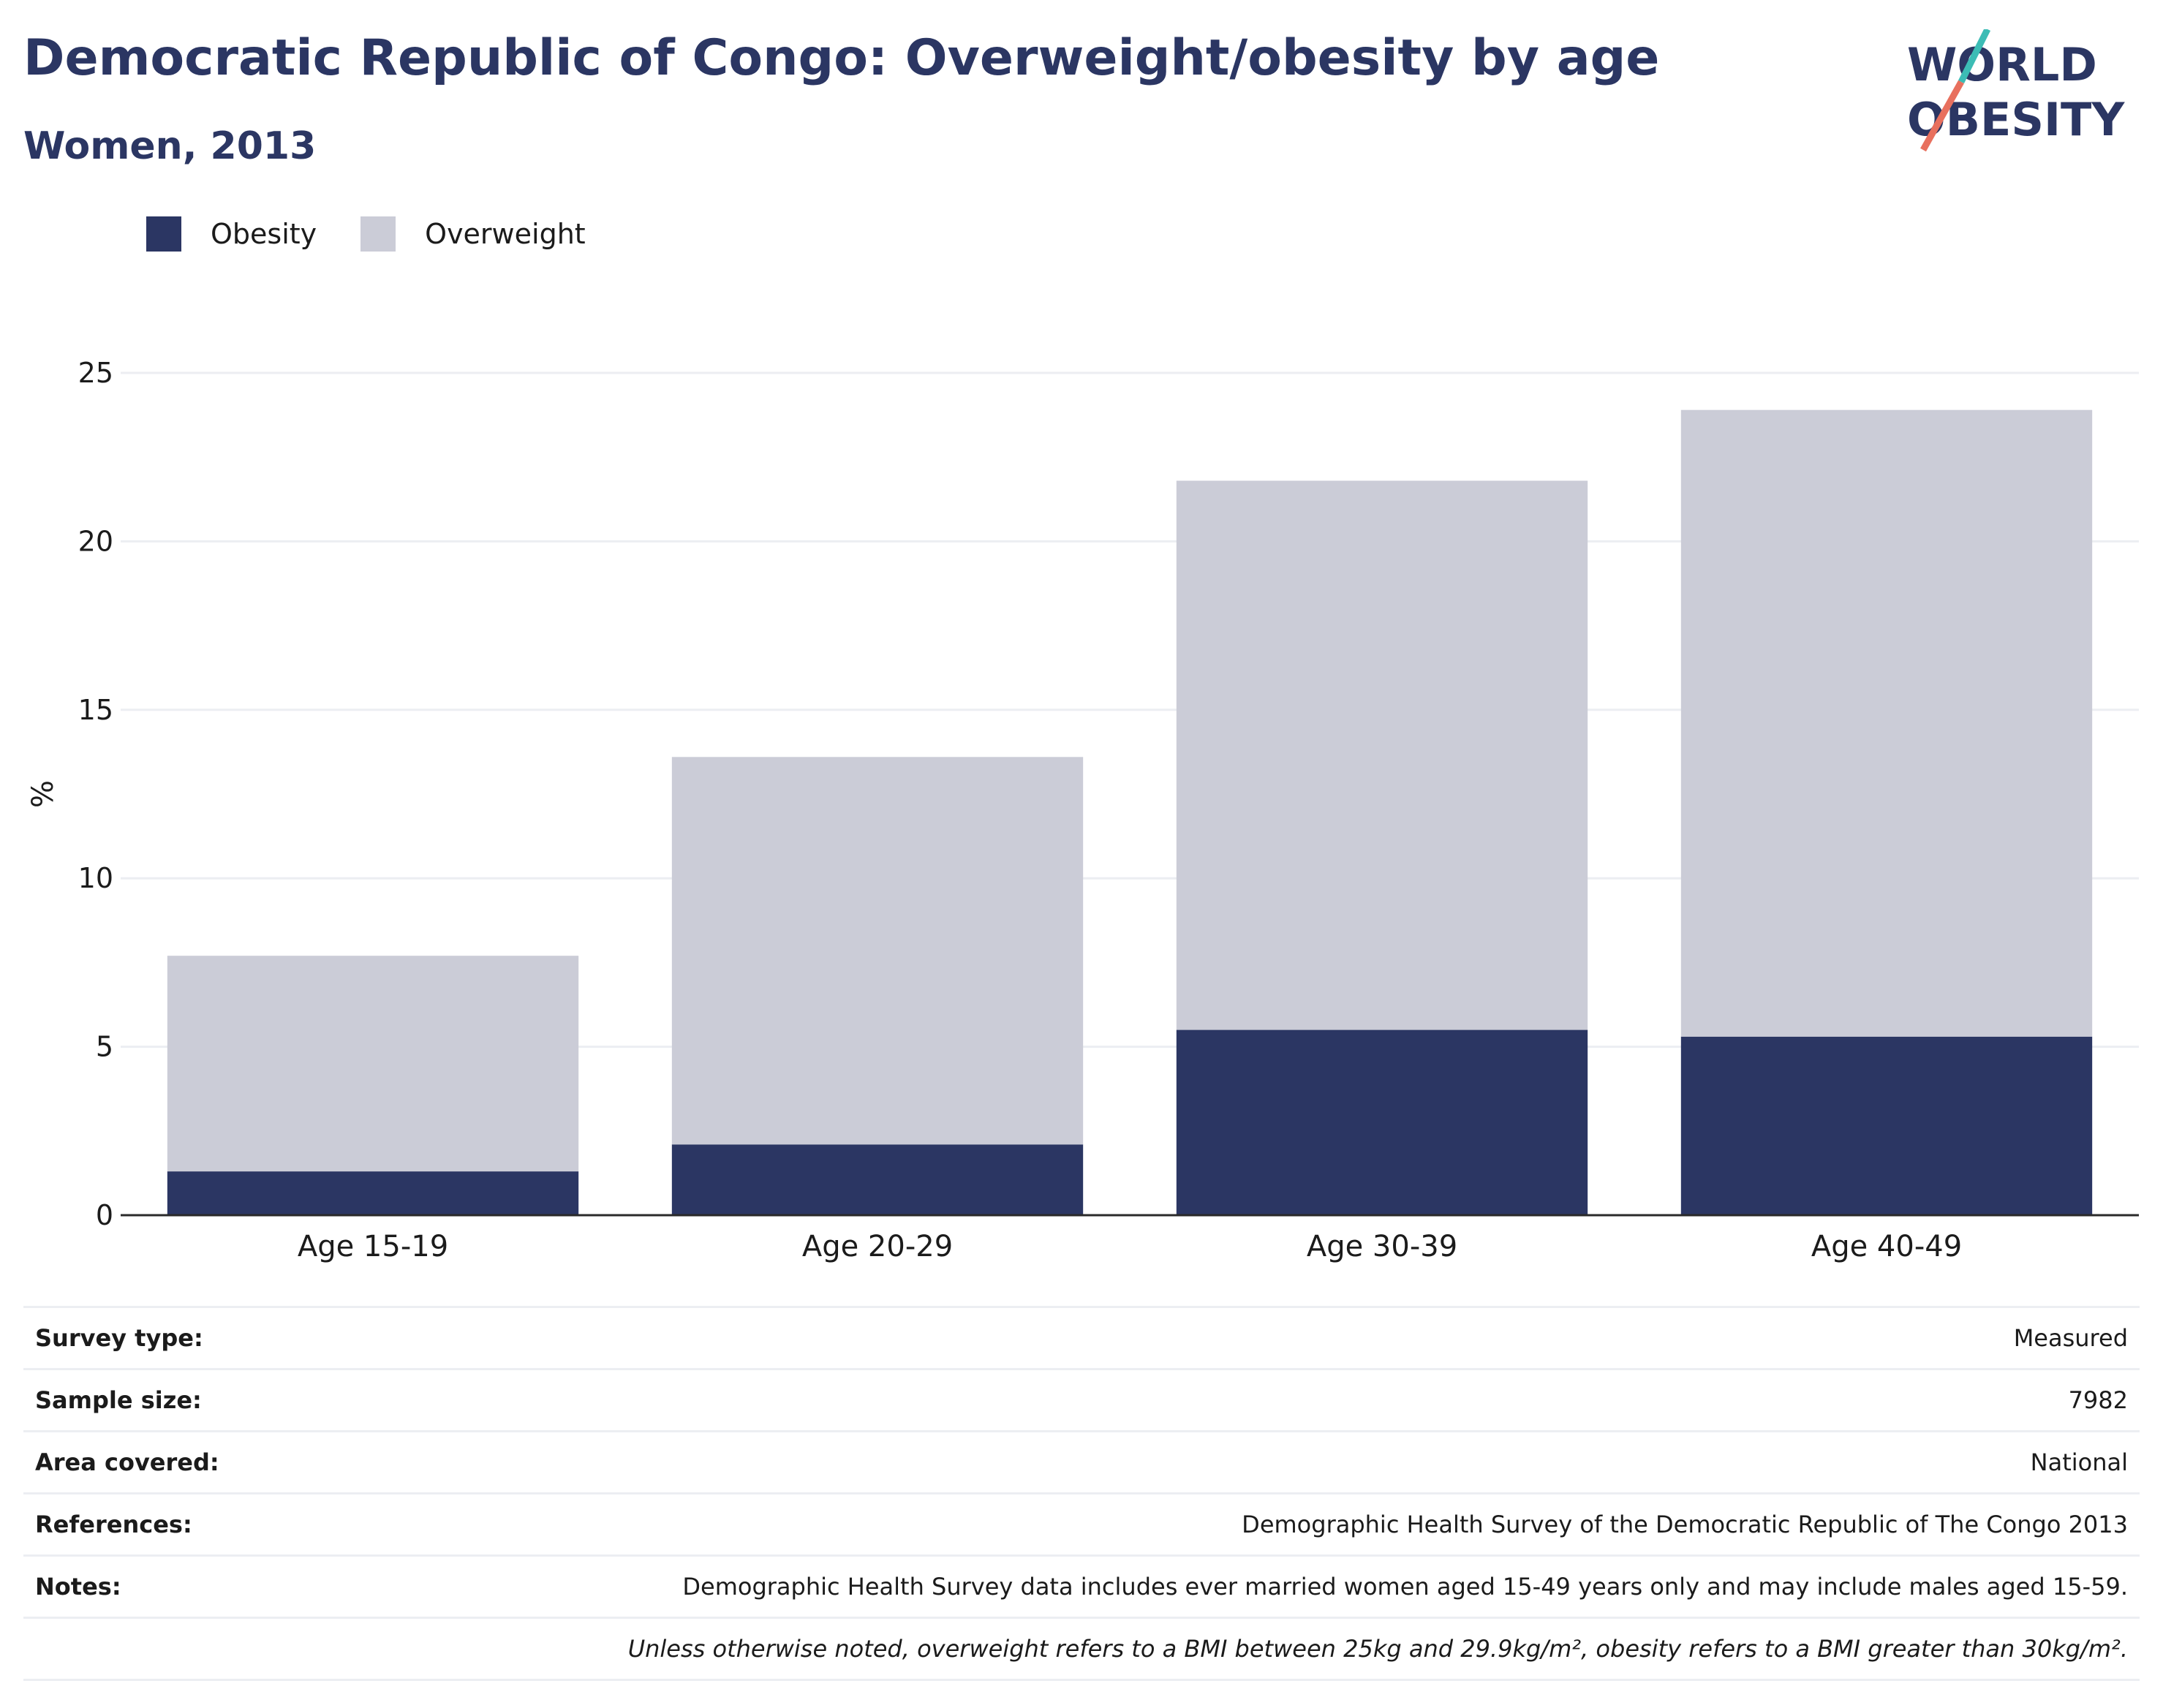 The width and height of the screenshot is (2163, 1708). I want to click on info-value: Measured, so click(2070, 1338).